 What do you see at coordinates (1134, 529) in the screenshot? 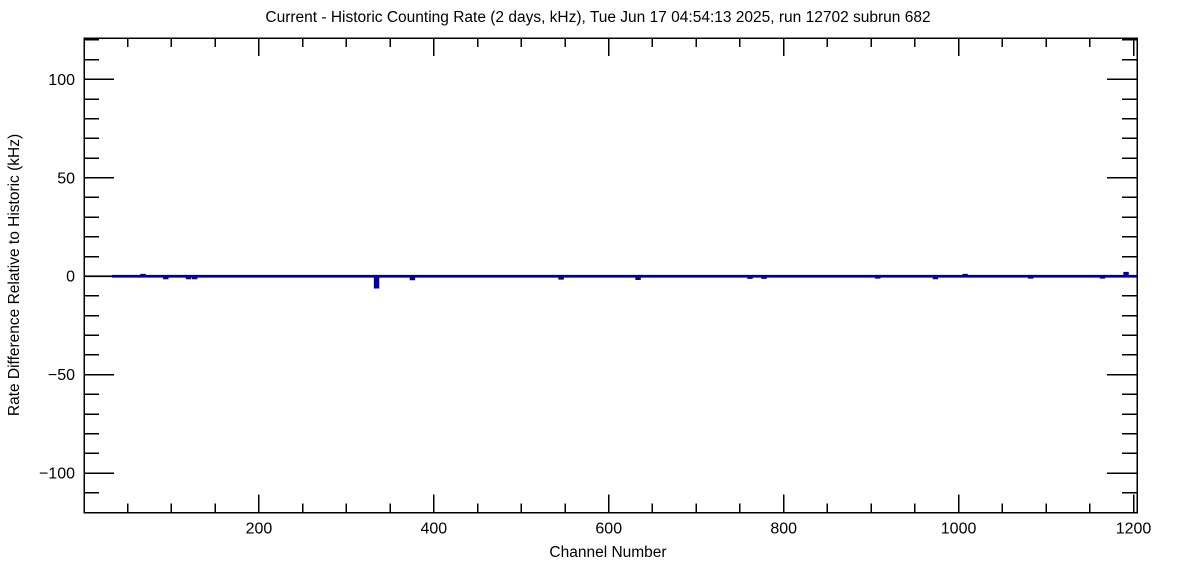
I see `x-tick-label: 1200` at bounding box center [1134, 529].